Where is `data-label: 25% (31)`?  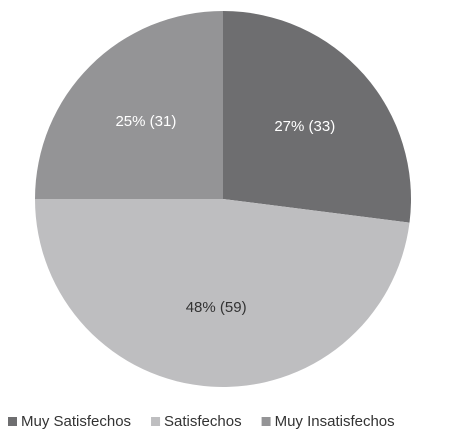 data-label: 25% (31) is located at coordinates (145, 121).